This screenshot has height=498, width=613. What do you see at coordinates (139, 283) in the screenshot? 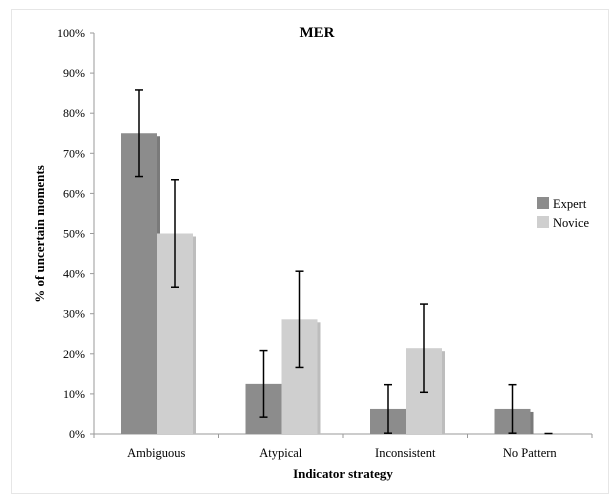
I see `bar-expert` at bounding box center [139, 283].